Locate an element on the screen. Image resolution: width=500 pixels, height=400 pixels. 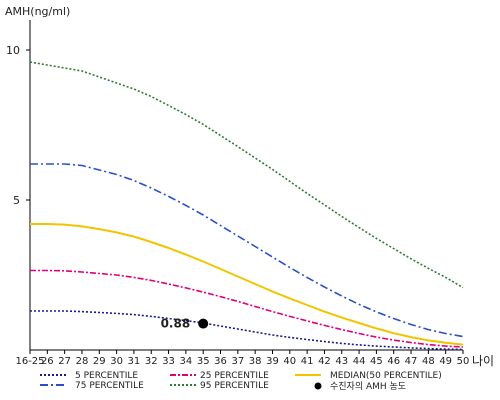
x-tick-label: 37 is located at coordinates (237, 361).